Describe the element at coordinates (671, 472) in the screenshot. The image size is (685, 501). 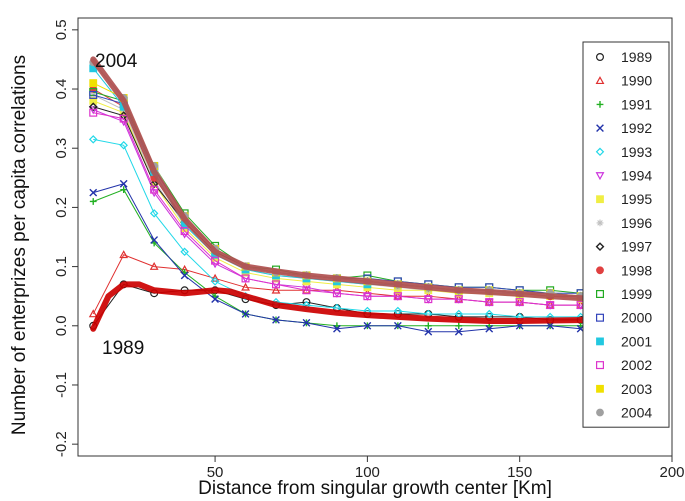
I see `x-tick-label: 200` at that location.